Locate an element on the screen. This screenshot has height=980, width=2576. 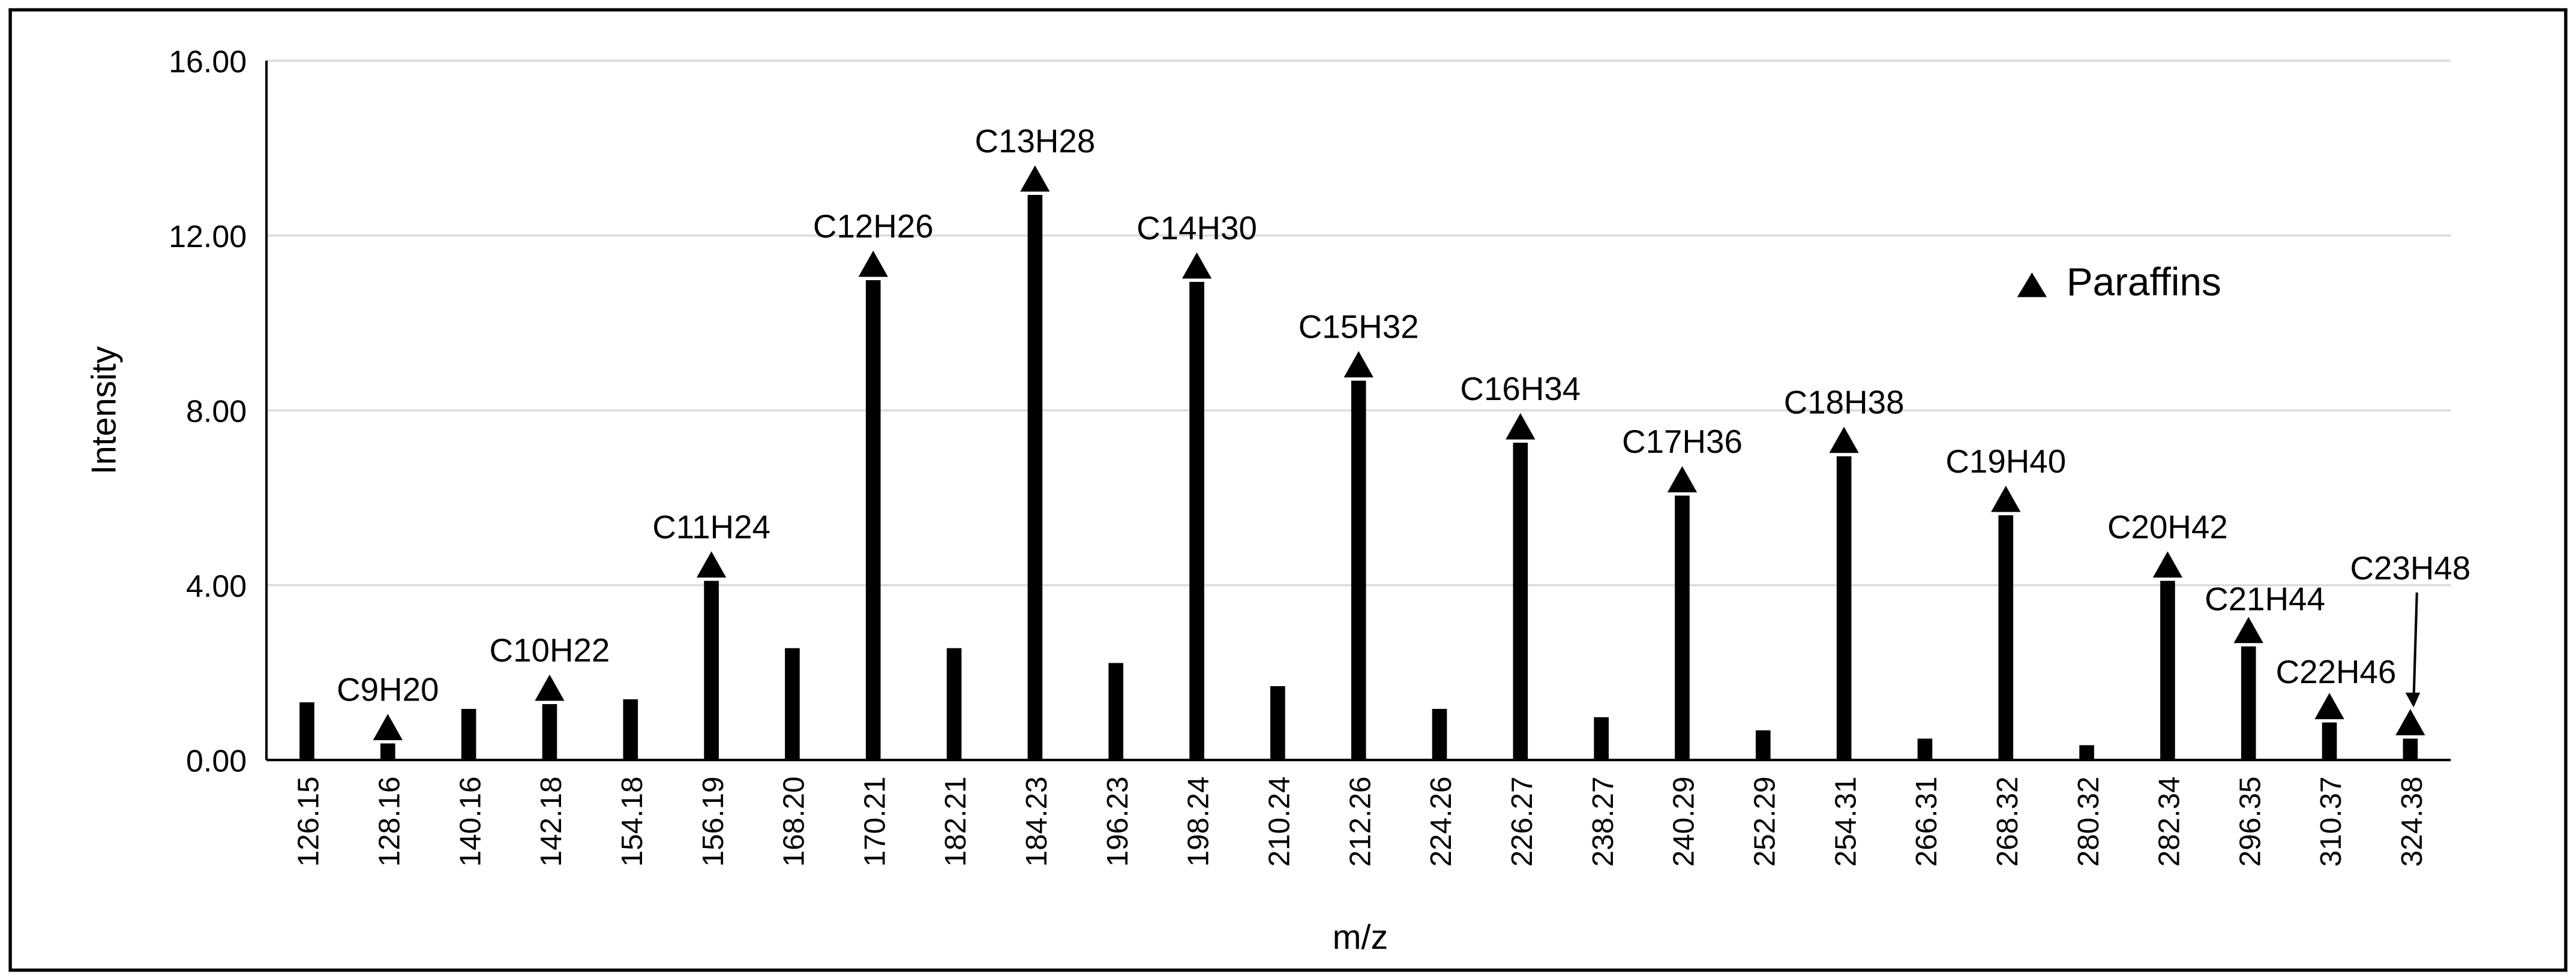
x-tick-label: 168.20 is located at coordinates (794, 822).